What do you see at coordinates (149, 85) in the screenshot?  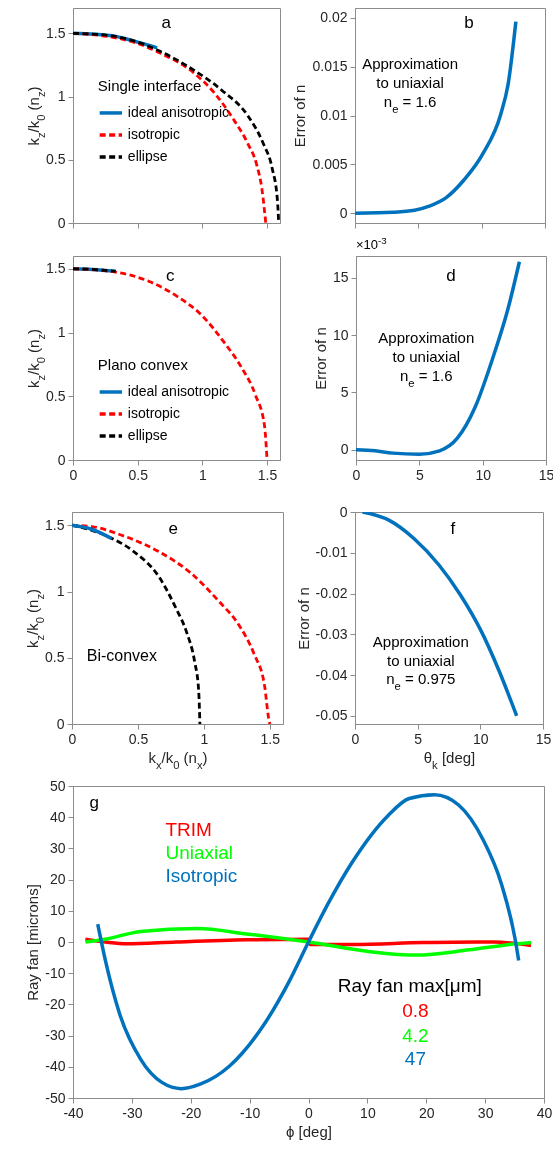 I see `legend-title: Single interface` at bounding box center [149, 85].